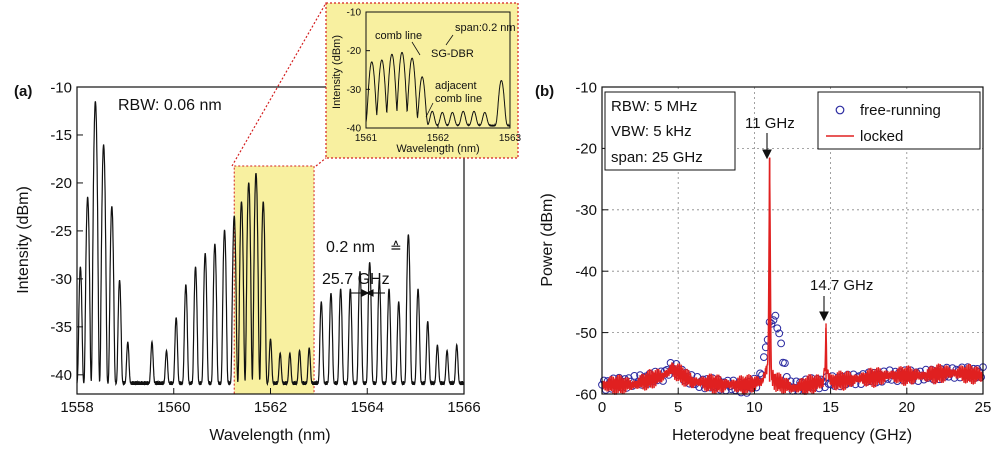 The height and width of the screenshot is (450, 997). What do you see at coordinates (279, 84) in the screenshot?
I see `zoom-connector-left` at bounding box center [279, 84].